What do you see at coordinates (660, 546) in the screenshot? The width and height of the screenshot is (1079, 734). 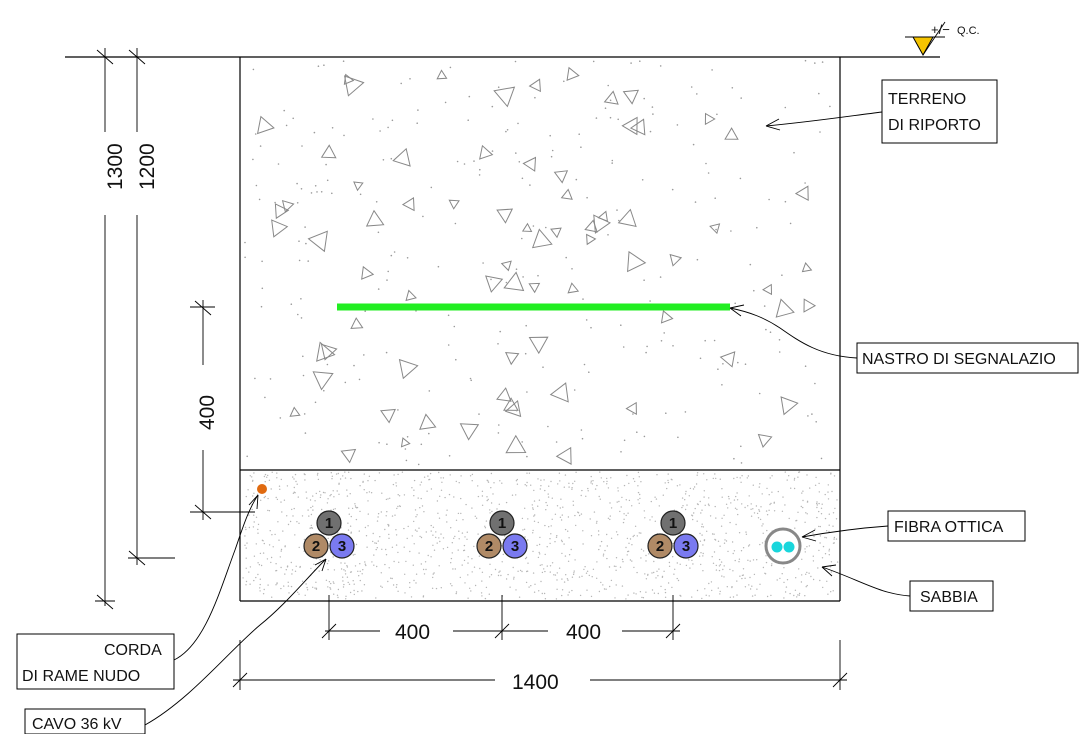 I see `cable-phase-number: 2` at bounding box center [660, 546].